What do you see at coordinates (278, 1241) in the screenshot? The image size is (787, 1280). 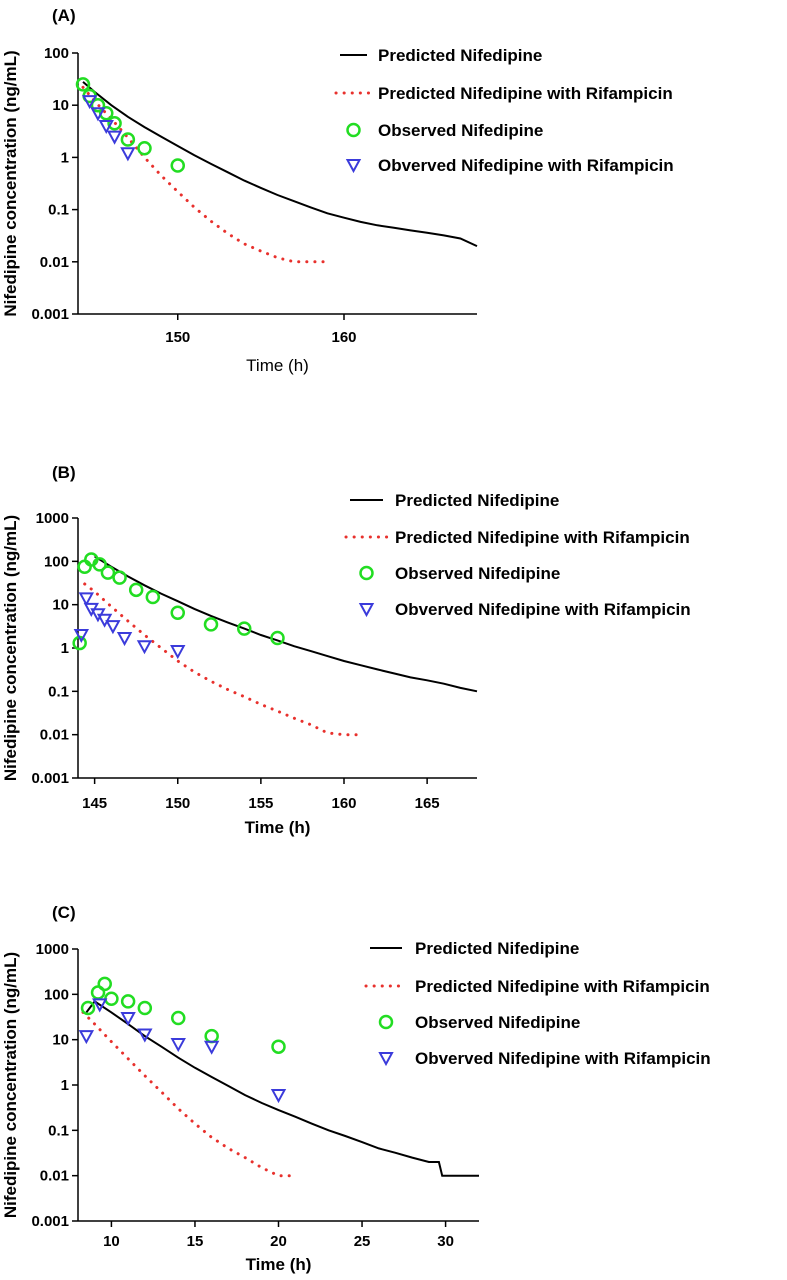 I see `x-tick-label: 20` at bounding box center [278, 1241].